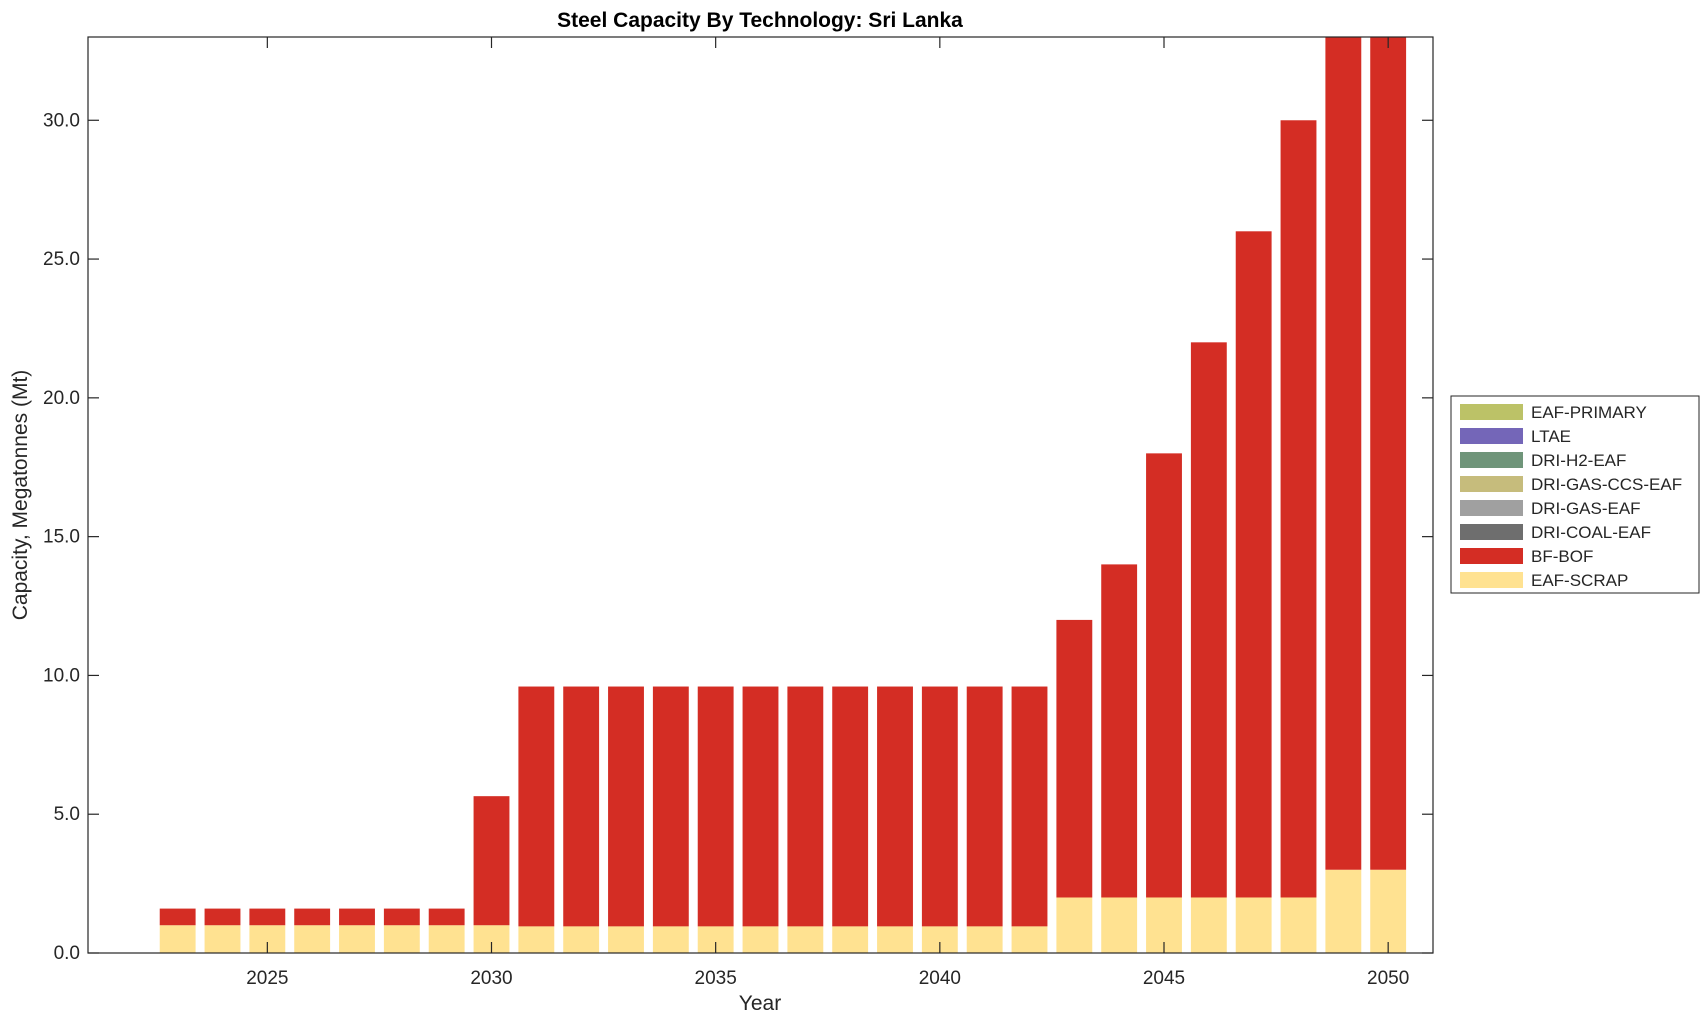  What do you see at coordinates (1074, 758) in the screenshot?
I see `bar-bf-bof-2043` at bounding box center [1074, 758].